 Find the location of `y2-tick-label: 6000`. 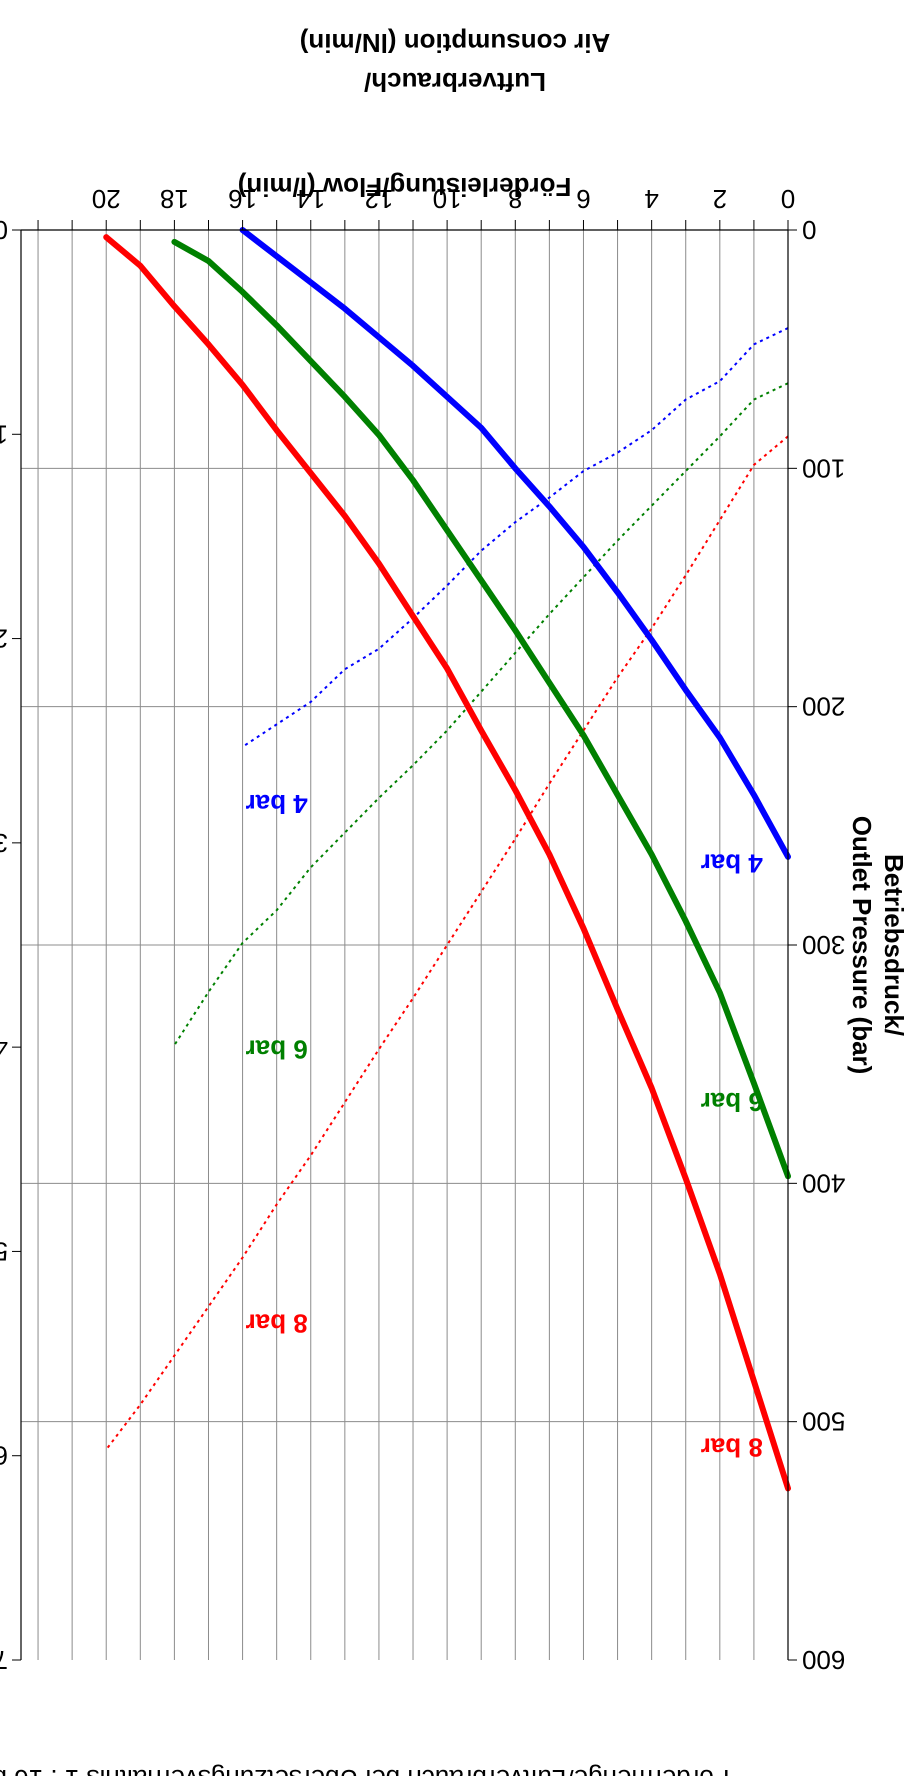

y2-tick-label: 6000 is located at coordinates (4, 1456).